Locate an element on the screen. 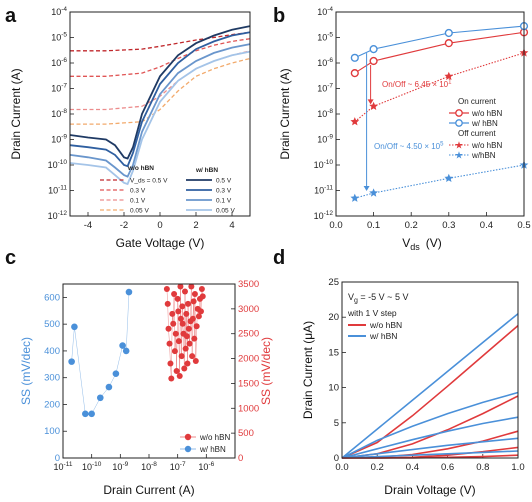 This screenshot has height=502, width=532. panel-b-xlabel-sub: ds is located at coordinates (415, 247).